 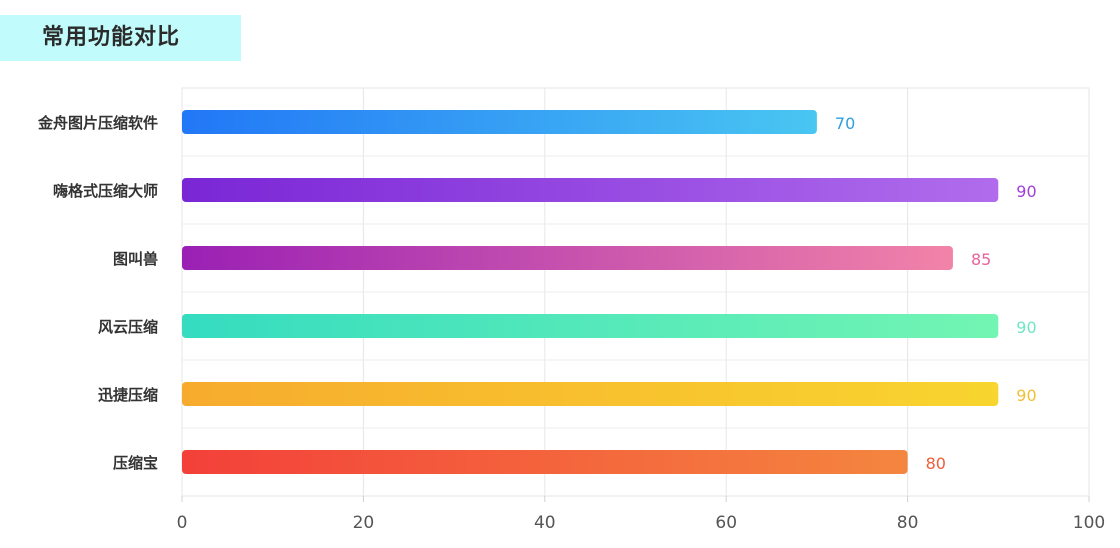 I want to click on x-tick-label: 0, so click(x=182, y=523).